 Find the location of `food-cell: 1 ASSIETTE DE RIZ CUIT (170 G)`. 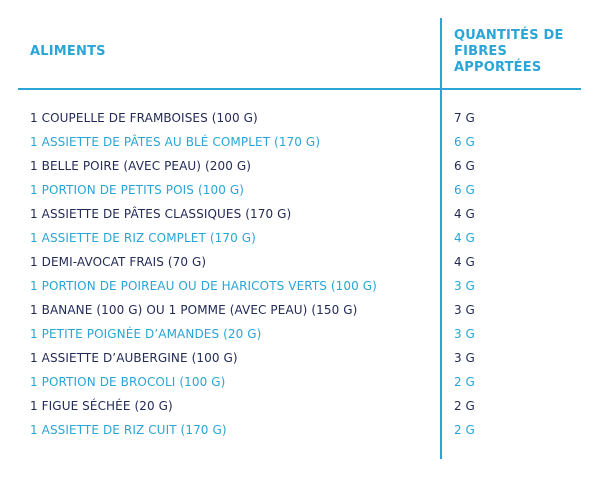

food-cell: 1 ASSIETTE DE RIZ CUIT (170 G) is located at coordinates (128, 430).